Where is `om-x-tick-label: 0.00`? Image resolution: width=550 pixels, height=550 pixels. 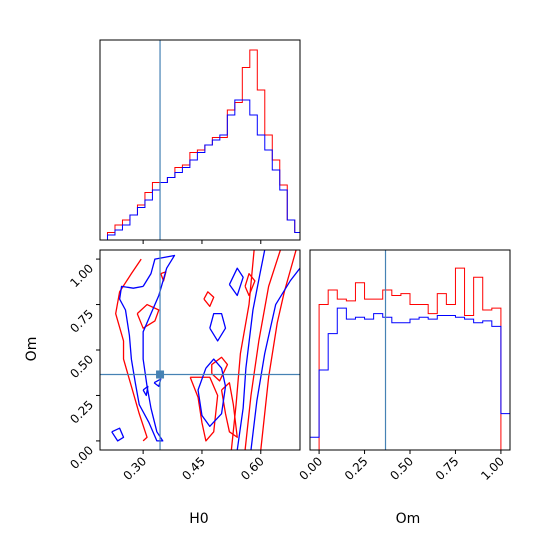
om-x-tick-label: 0.00 is located at coordinates (310, 468).